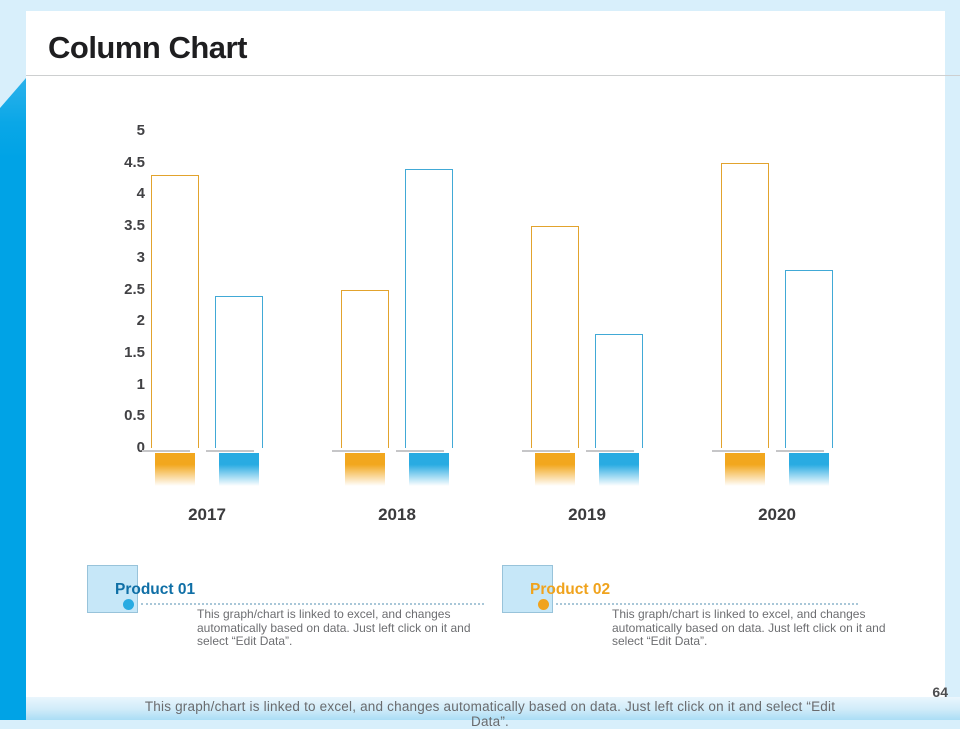 The width and height of the screenshot is (960, 729). I want to click on x-axis-label-2017: 2017, so click(207, 514).